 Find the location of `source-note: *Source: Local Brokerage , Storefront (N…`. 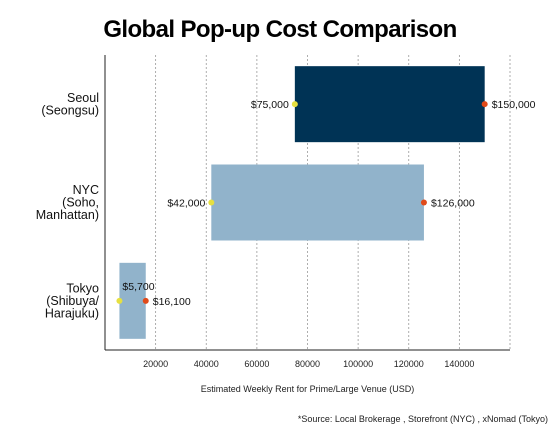

source-note: *Source: Local Brokerage , Storefront (N… is located at coordinates (423, 419).